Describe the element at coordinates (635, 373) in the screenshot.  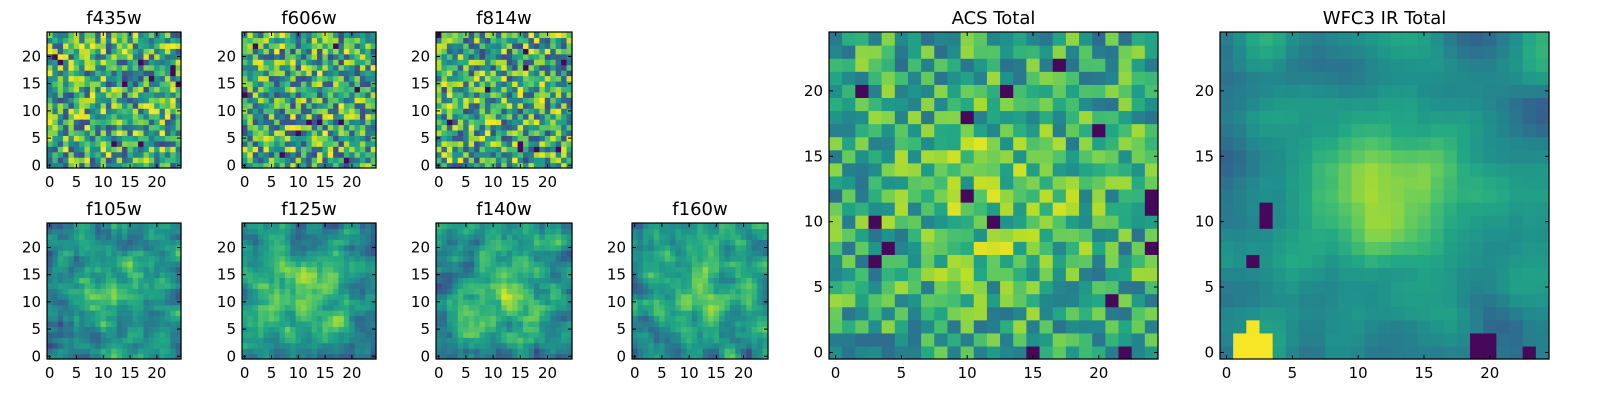
I see `x-tick-label: 0` at that location.